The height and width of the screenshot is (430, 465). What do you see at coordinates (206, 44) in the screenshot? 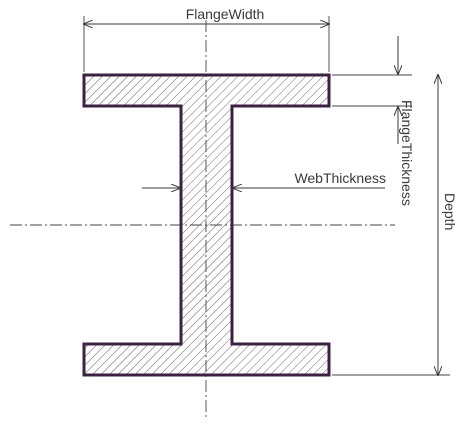
I see `flange-width-dimension` at bounding box center [206, 44].